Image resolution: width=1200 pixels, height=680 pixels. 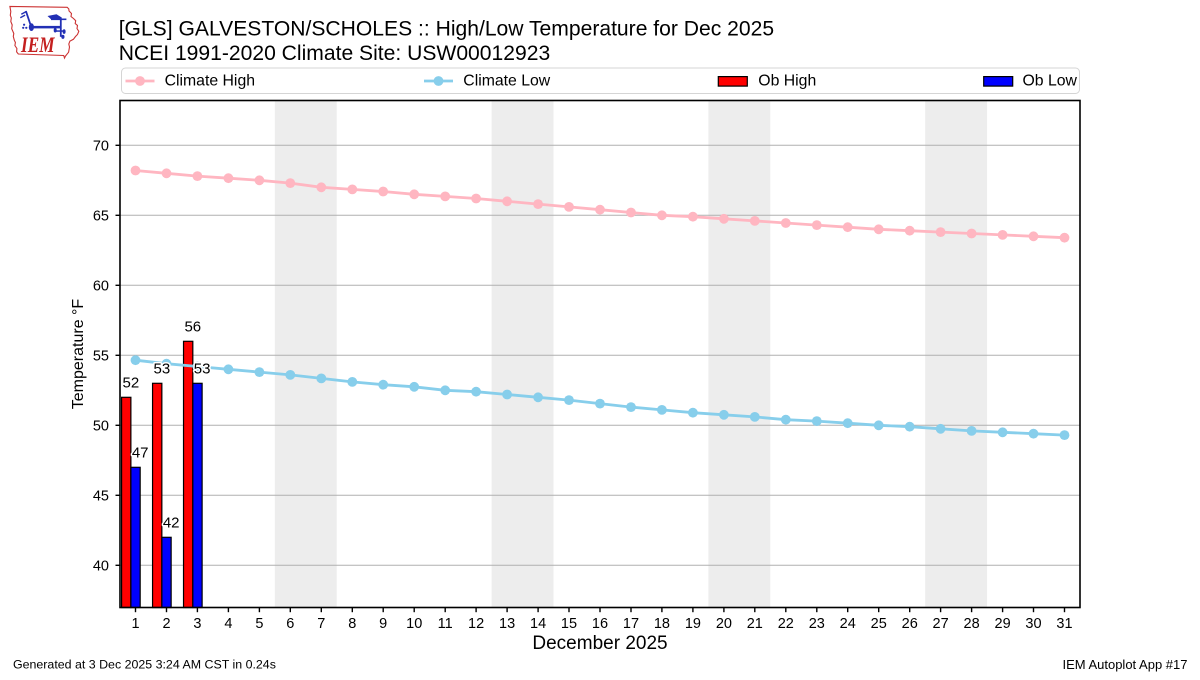 What do you see at coordinates (1064, 624) in the screenshot?
I see `svg-text: 31` at bounding box center [1064, 624].